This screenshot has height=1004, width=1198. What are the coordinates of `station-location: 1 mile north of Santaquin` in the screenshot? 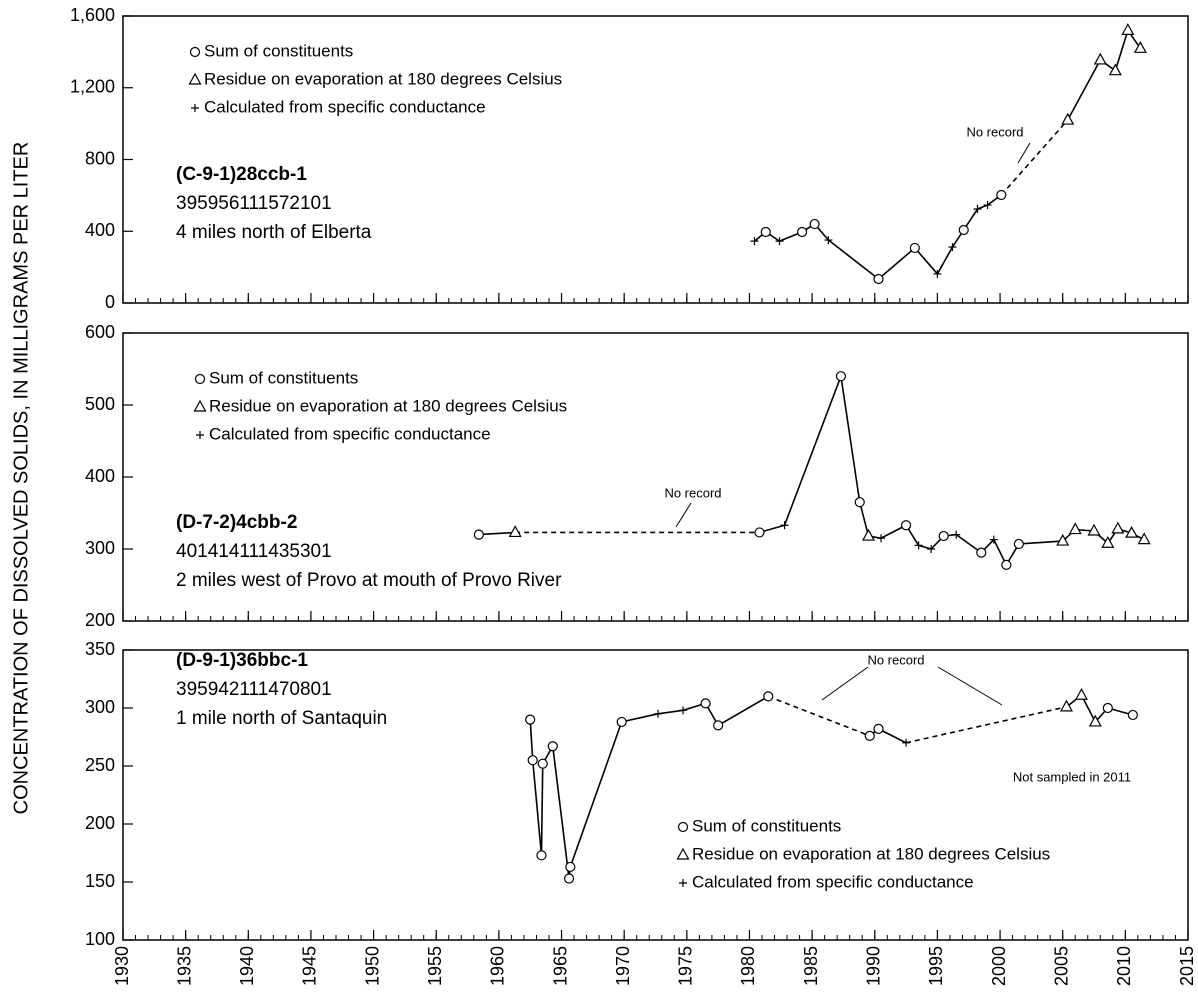 It's located at (281, 718).